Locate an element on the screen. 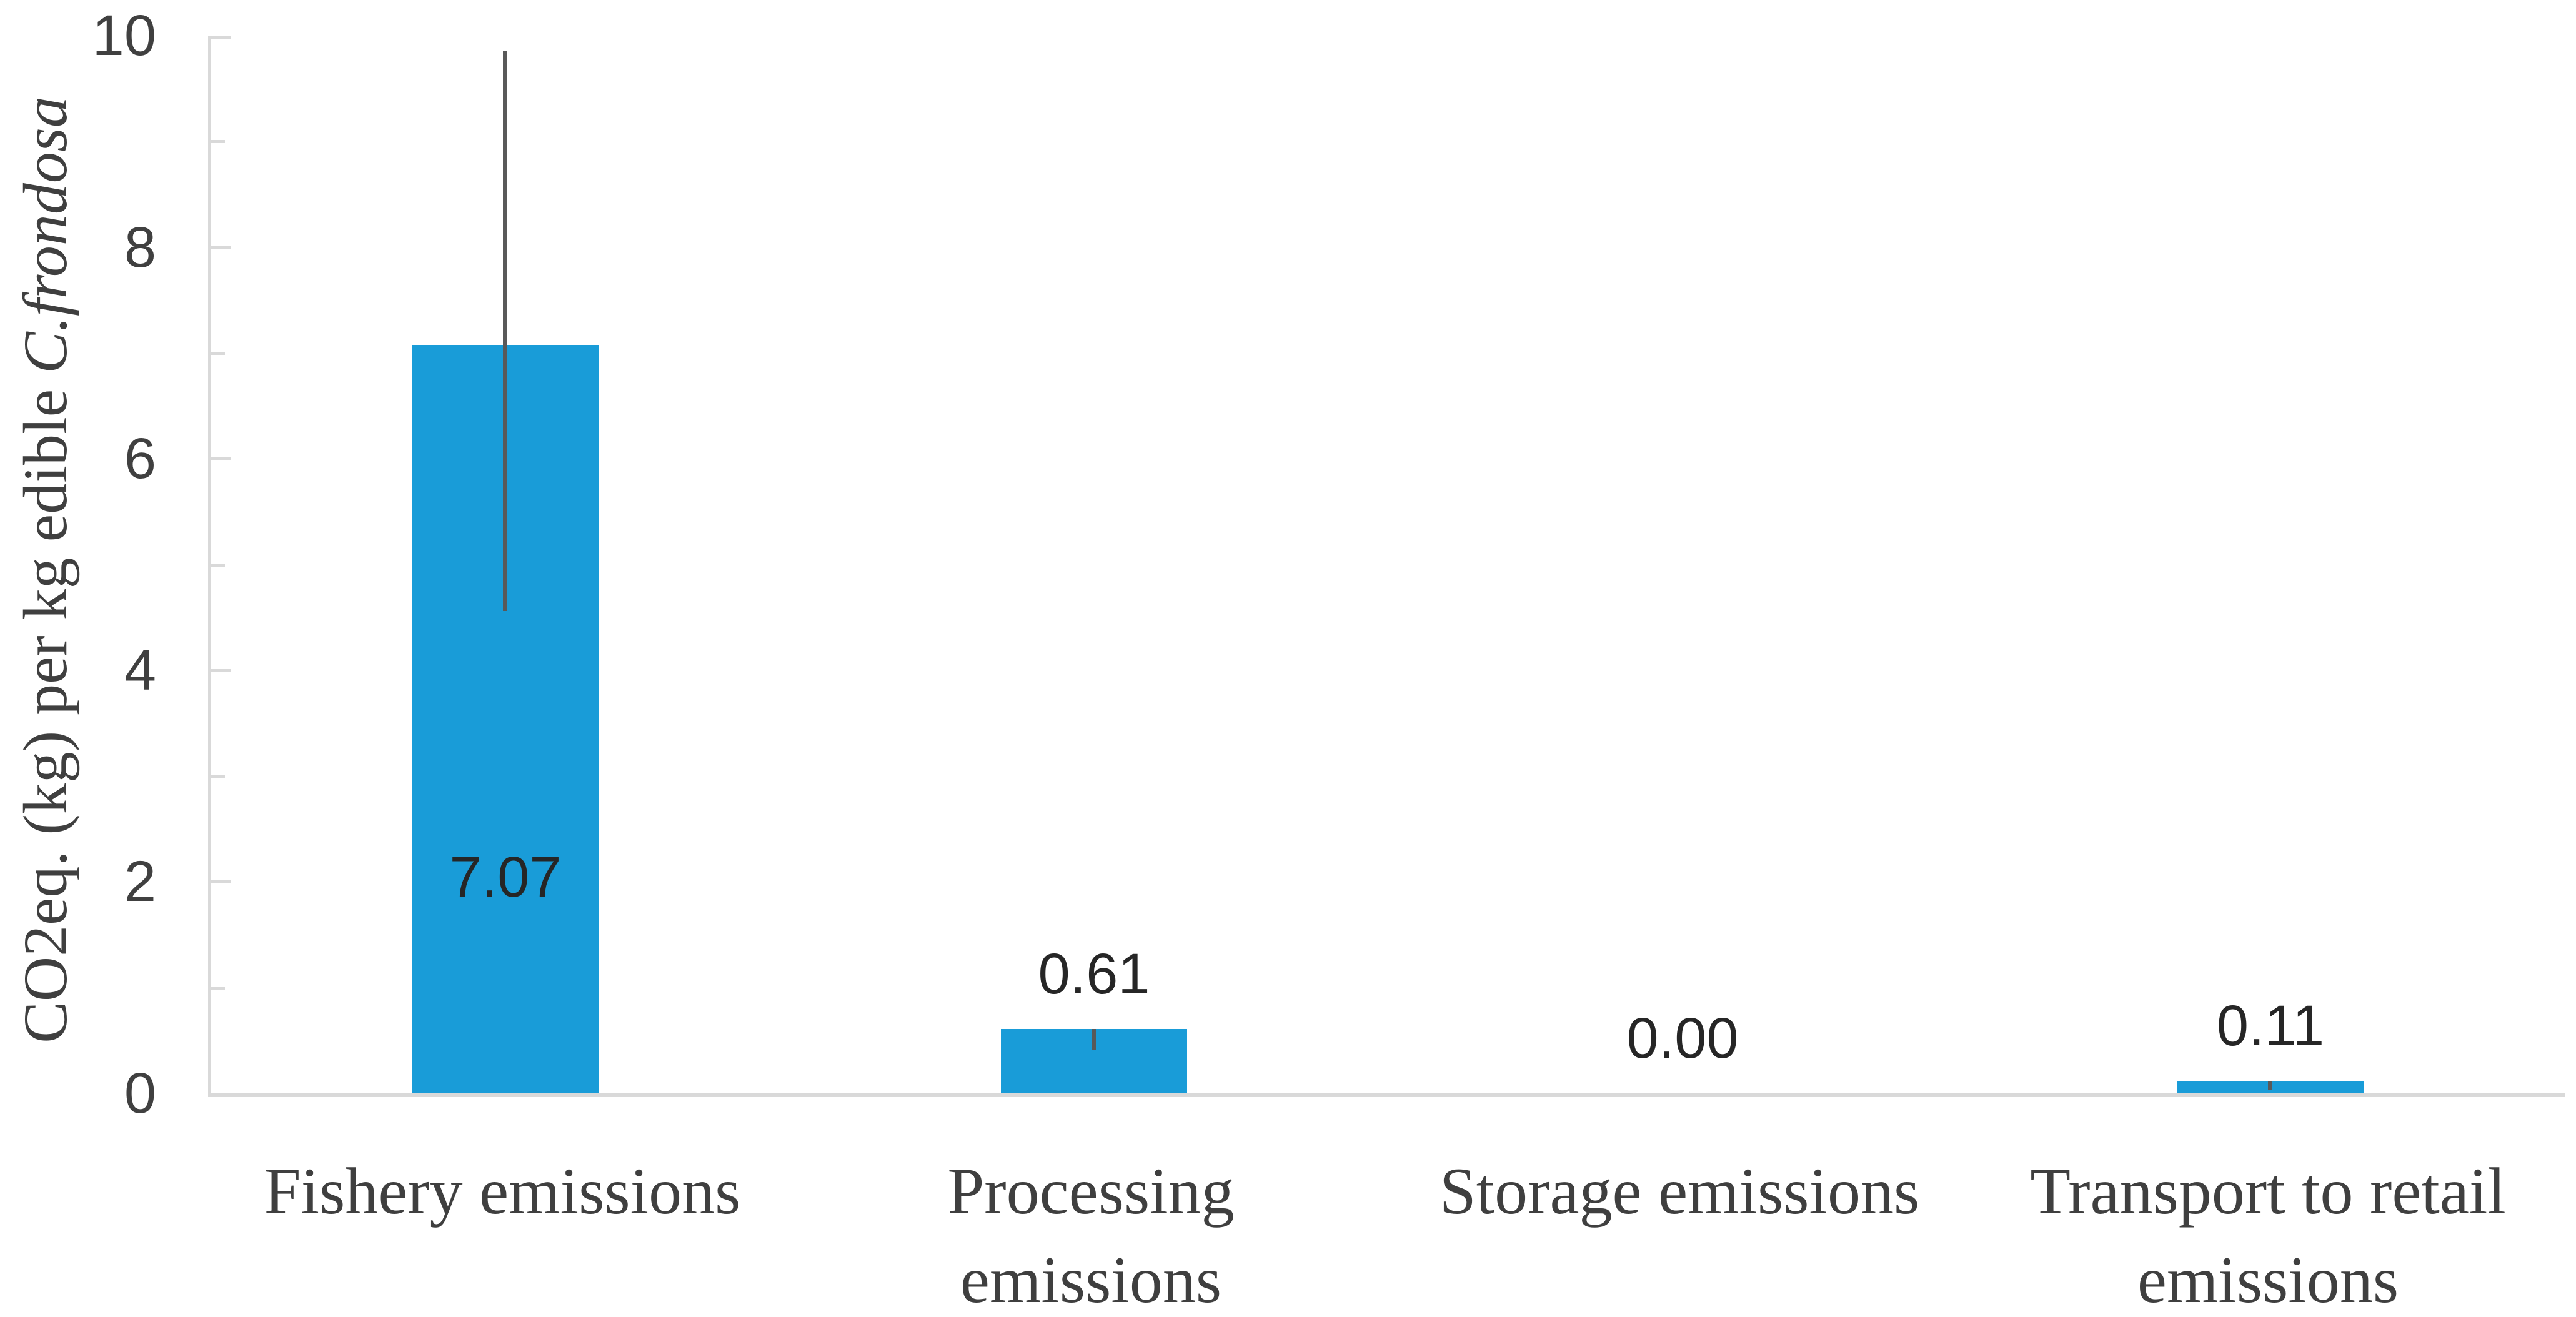  data-label-fishery: 7.07 is located at coordinates (506, 877).